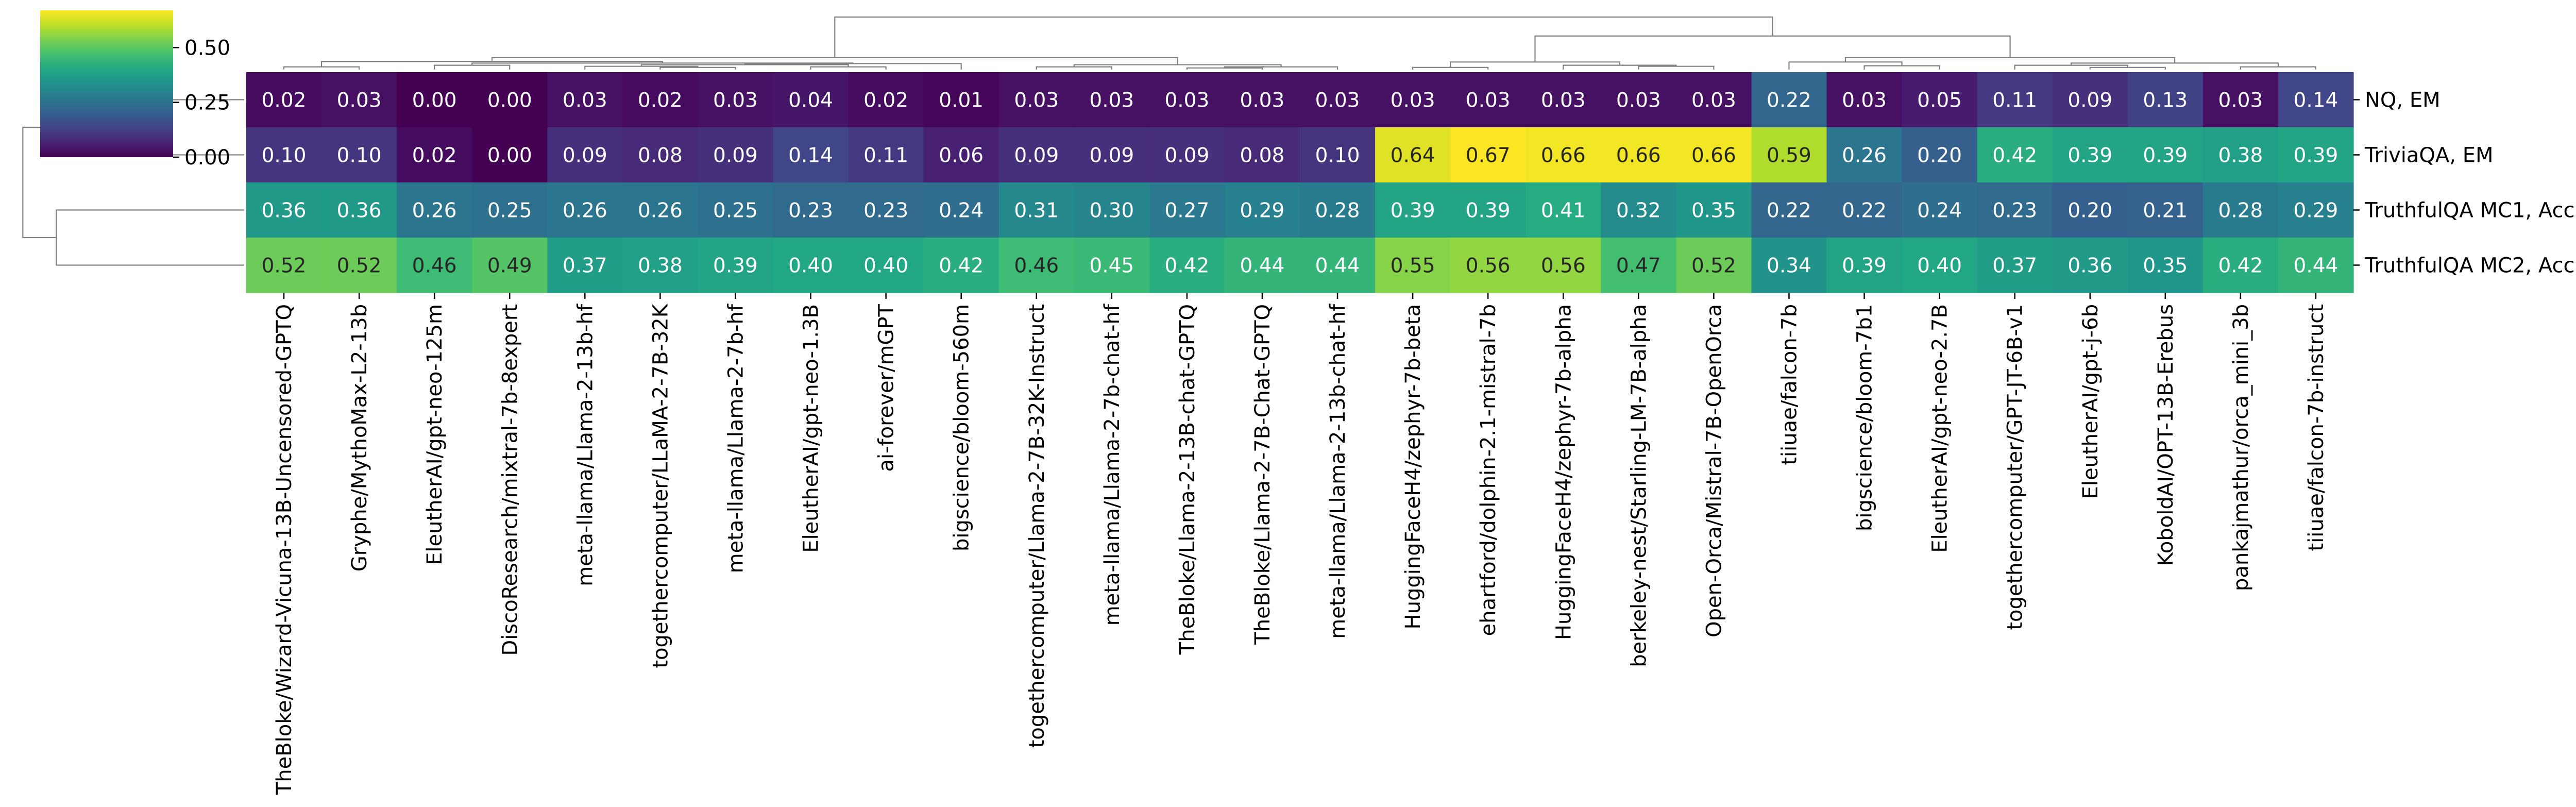 Image resolution: width=2576 pixels, height=807 pixels. I want to click on cell-value-label: 0.55, so click(1413, 266).